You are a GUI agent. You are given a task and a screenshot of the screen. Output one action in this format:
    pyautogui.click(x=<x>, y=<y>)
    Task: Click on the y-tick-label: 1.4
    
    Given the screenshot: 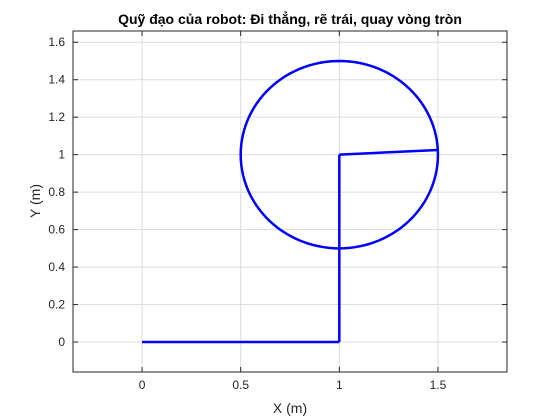 What is the action you would take?
    pyautogui.click(x=56, y=80)
    